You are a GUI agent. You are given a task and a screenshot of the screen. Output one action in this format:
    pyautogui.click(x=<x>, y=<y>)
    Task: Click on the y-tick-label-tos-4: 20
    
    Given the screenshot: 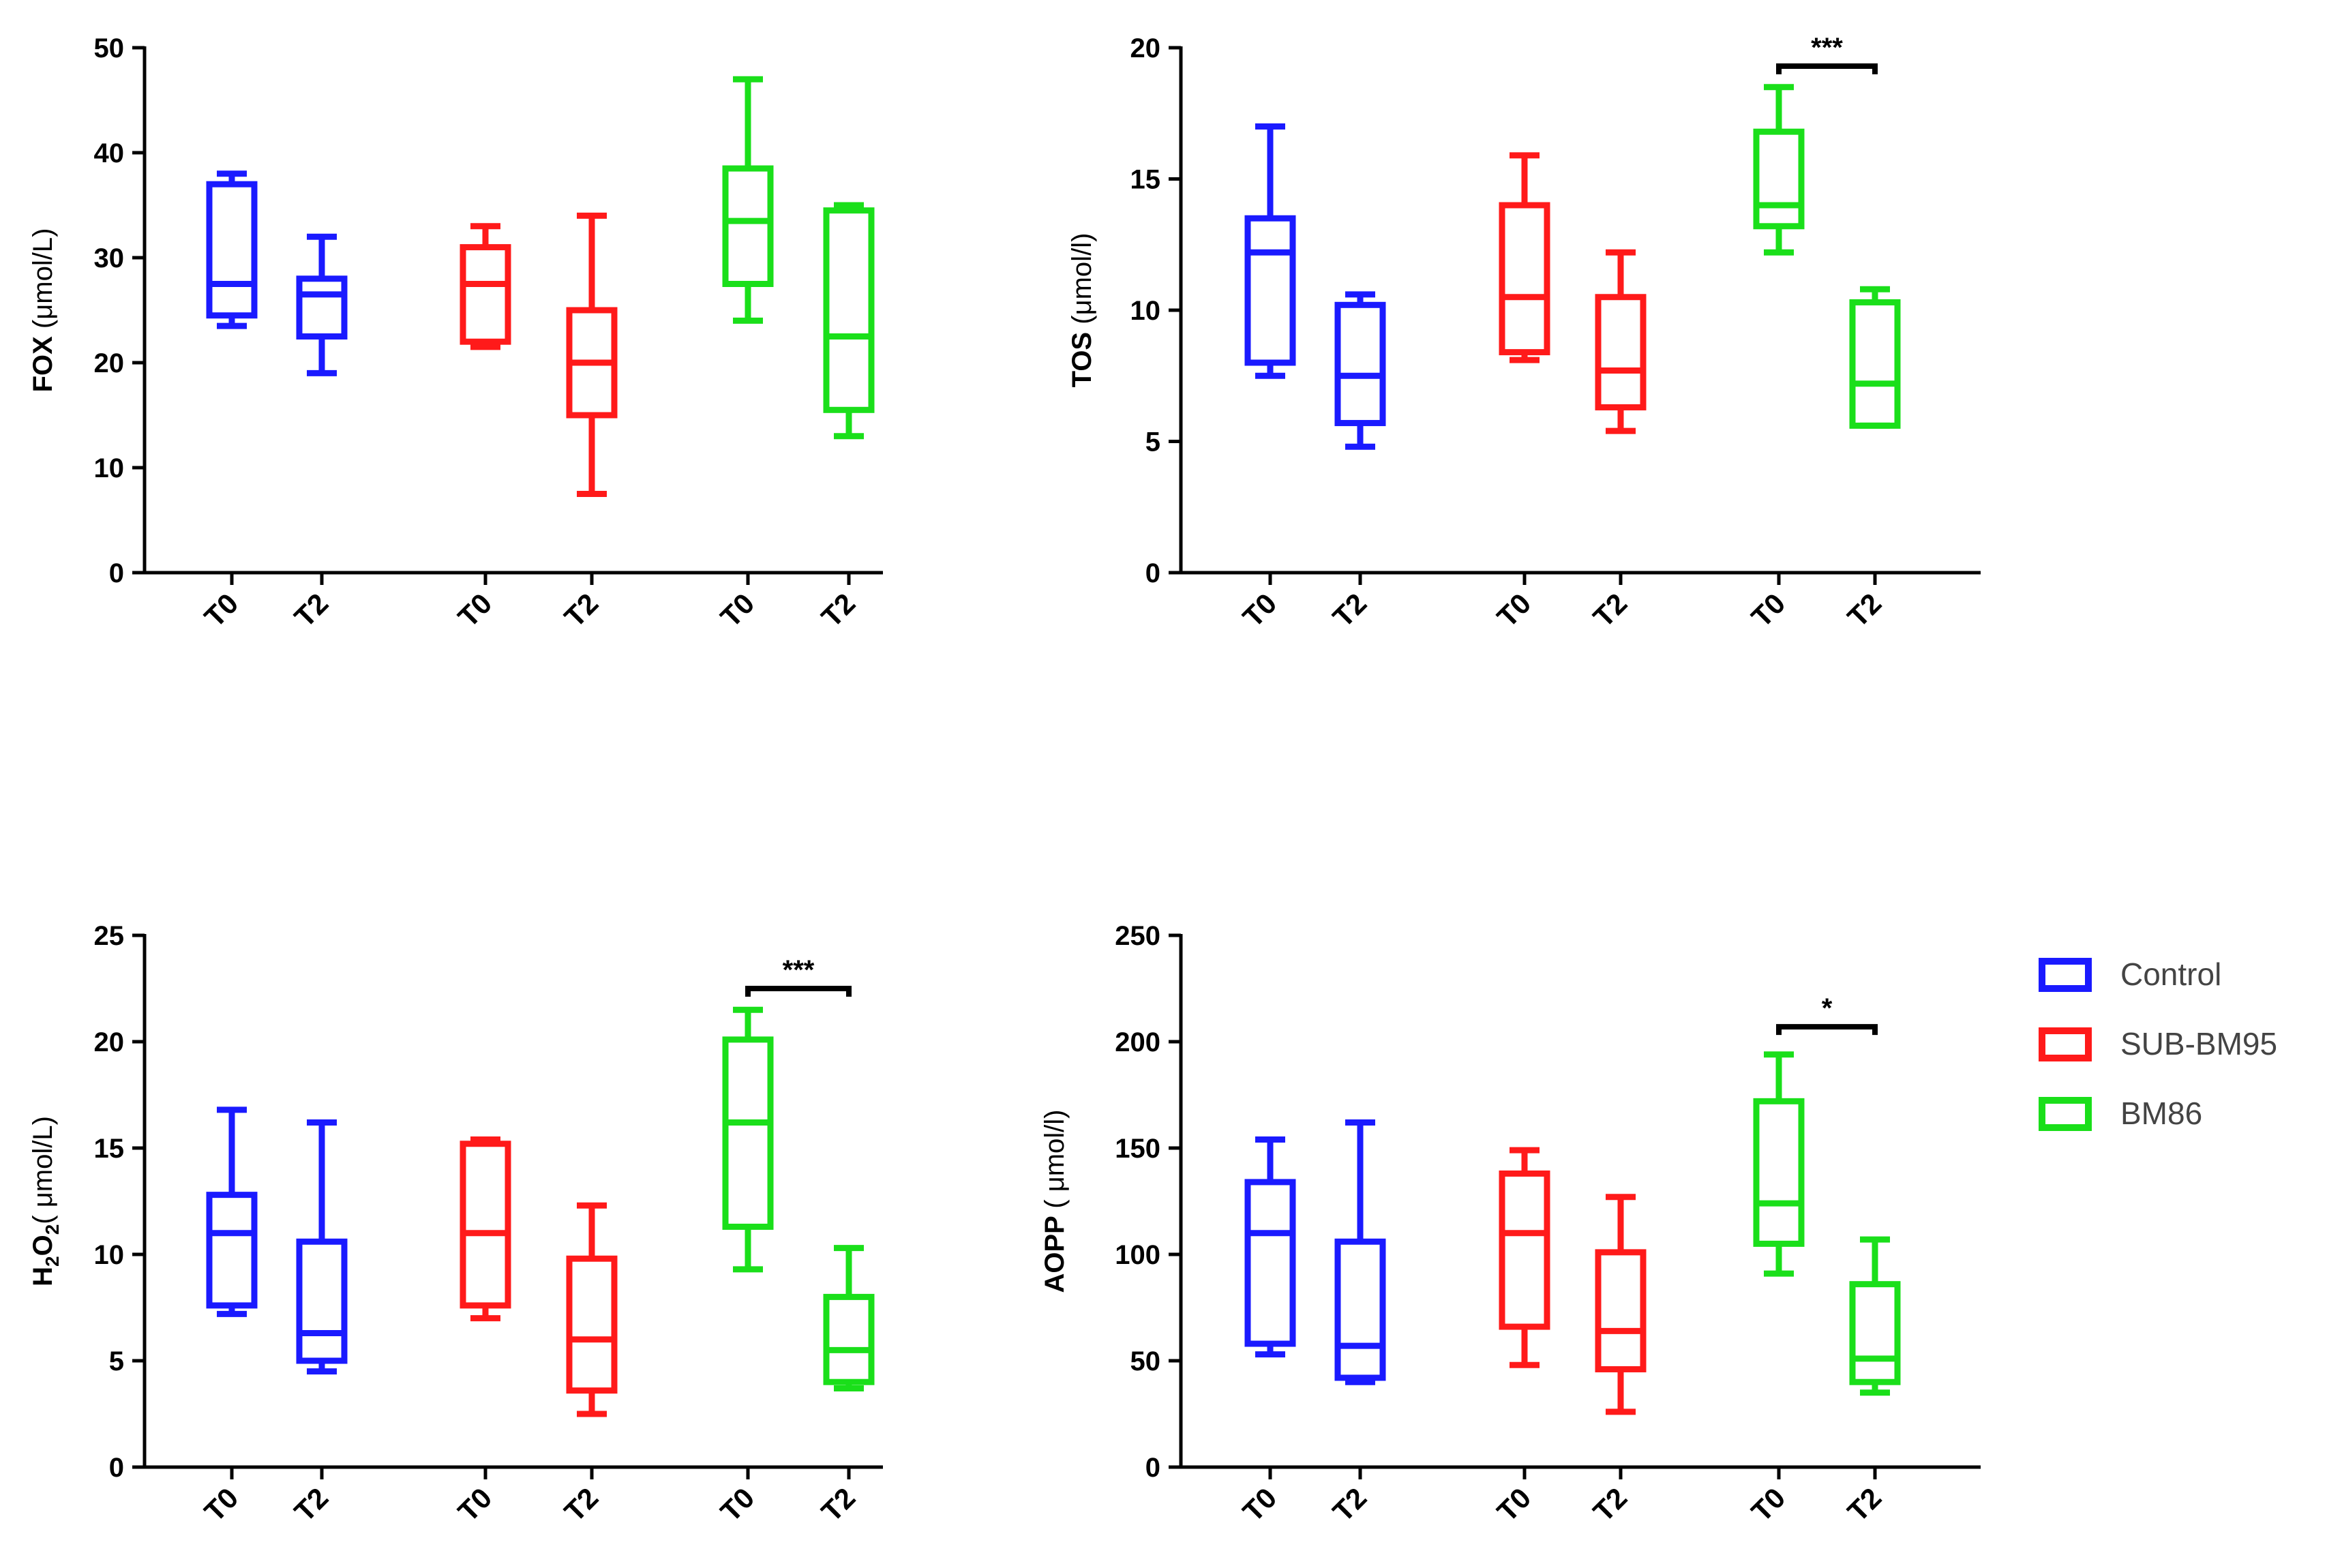 What is the action you would take?
    pyautogui.click(x=1145, y=48)
    